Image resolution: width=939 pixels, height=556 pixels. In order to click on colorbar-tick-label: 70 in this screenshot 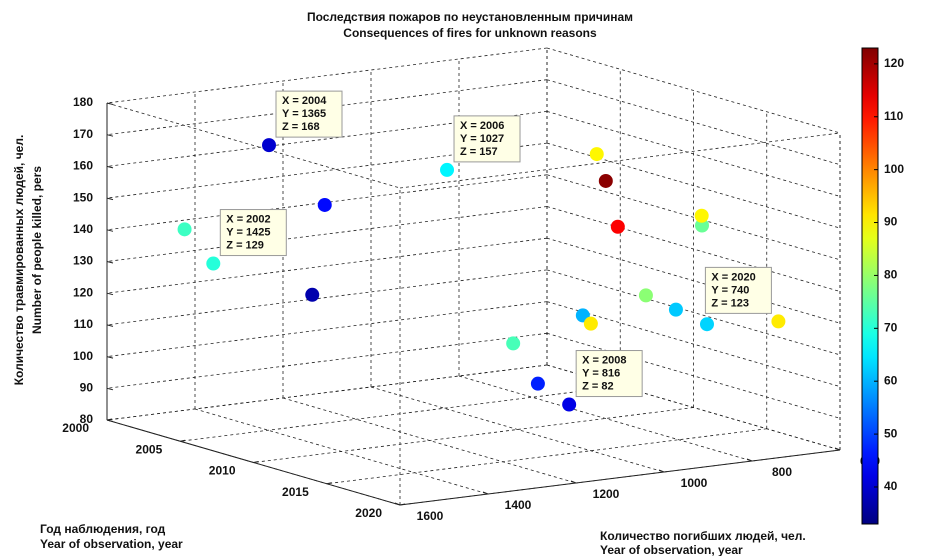, I will do `click(891, 327)`.